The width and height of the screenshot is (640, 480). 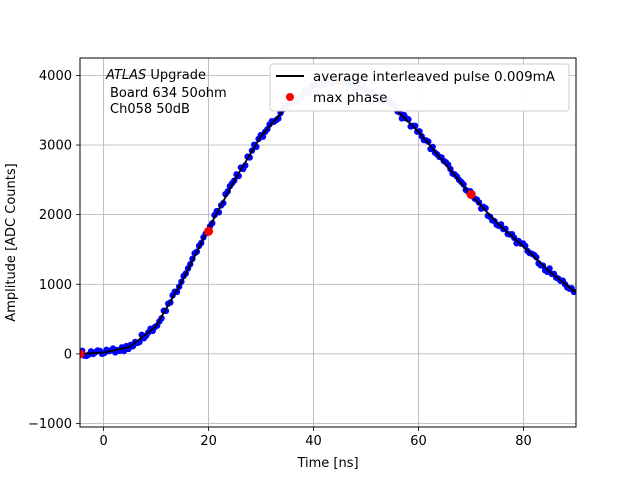 I want to click on annotation-line-1: ATLAS Upgrade, so click(x=155, y=75).